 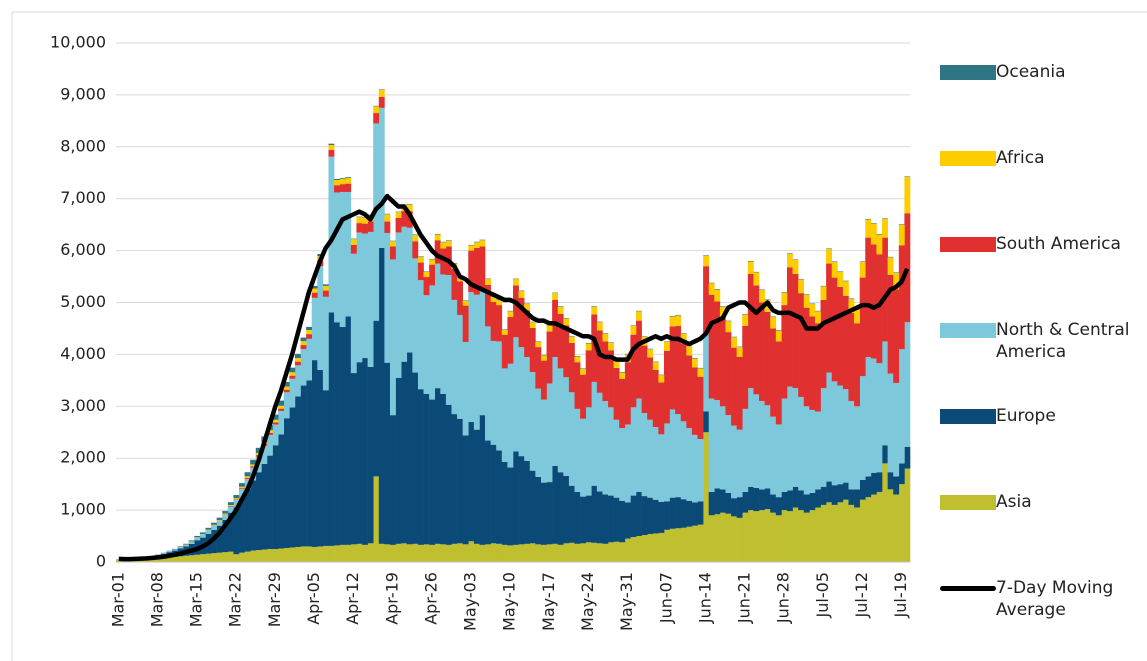 I want to click on legend-label: Africa, so click(x=1020, y=158).